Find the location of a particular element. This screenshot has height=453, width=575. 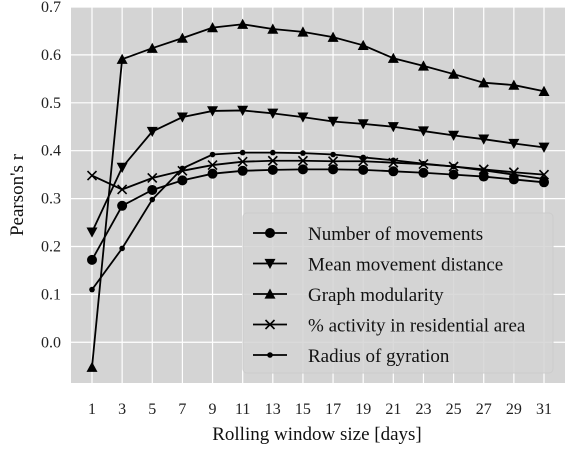

x-tick-label: 3 is located at coordinates (122, 409).